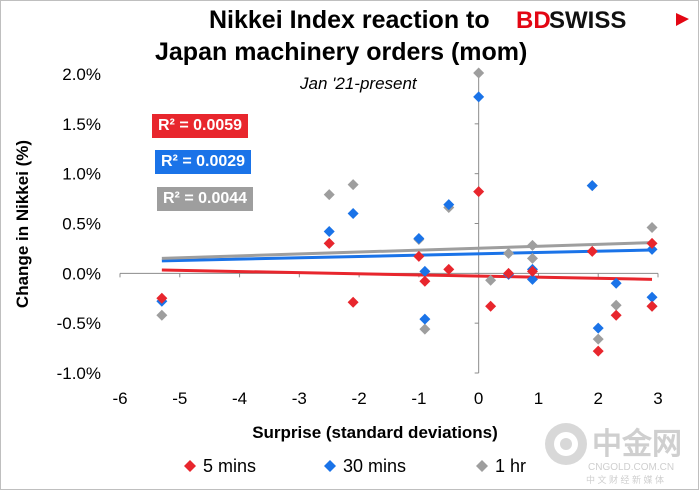 The width and height of the screenshot is (699, 490). I want to click on y-tick-label: 1.0%, so click(81, 174).